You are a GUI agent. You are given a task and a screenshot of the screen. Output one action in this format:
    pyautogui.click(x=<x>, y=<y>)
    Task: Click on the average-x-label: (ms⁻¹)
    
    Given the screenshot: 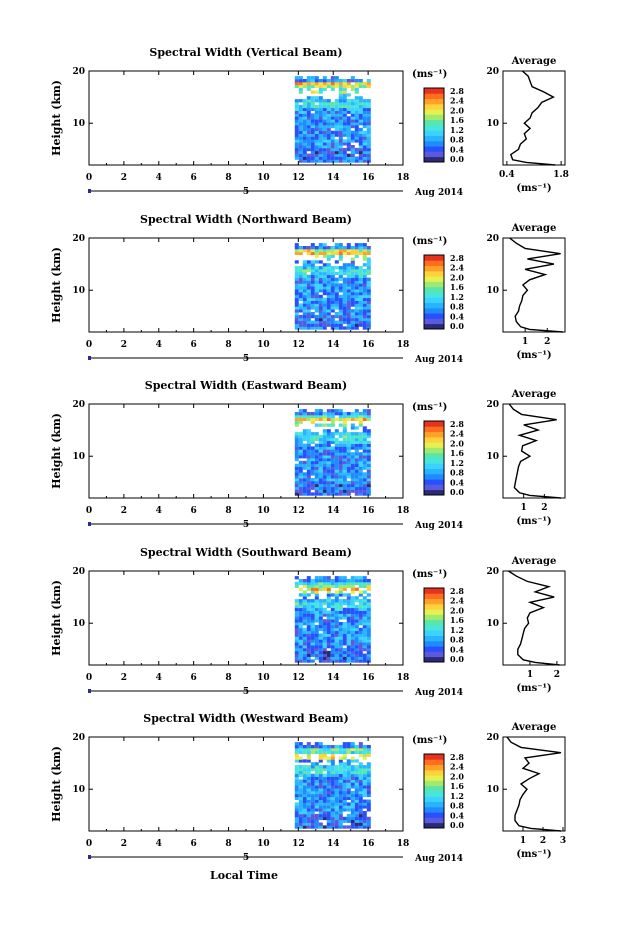 What is the action you would take?
    pyautogui.click(x=533, y=521)
    